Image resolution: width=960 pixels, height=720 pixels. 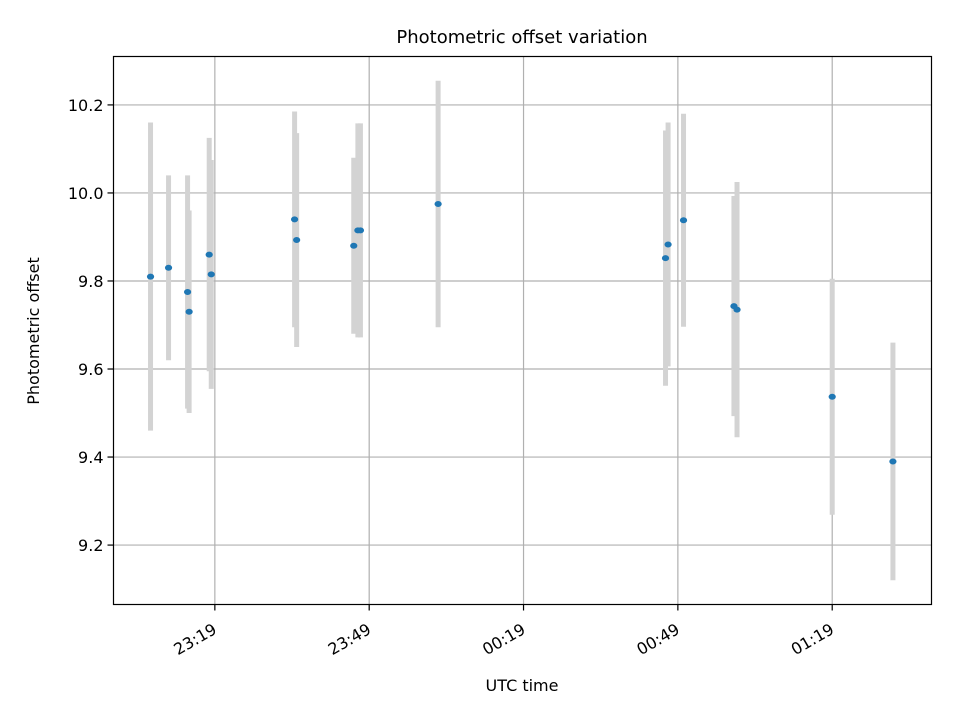 What do you see at coordinates (522, 685) in the screenshot?
I see `x-axis-label: UTC time` at bounding box center [522, 685].